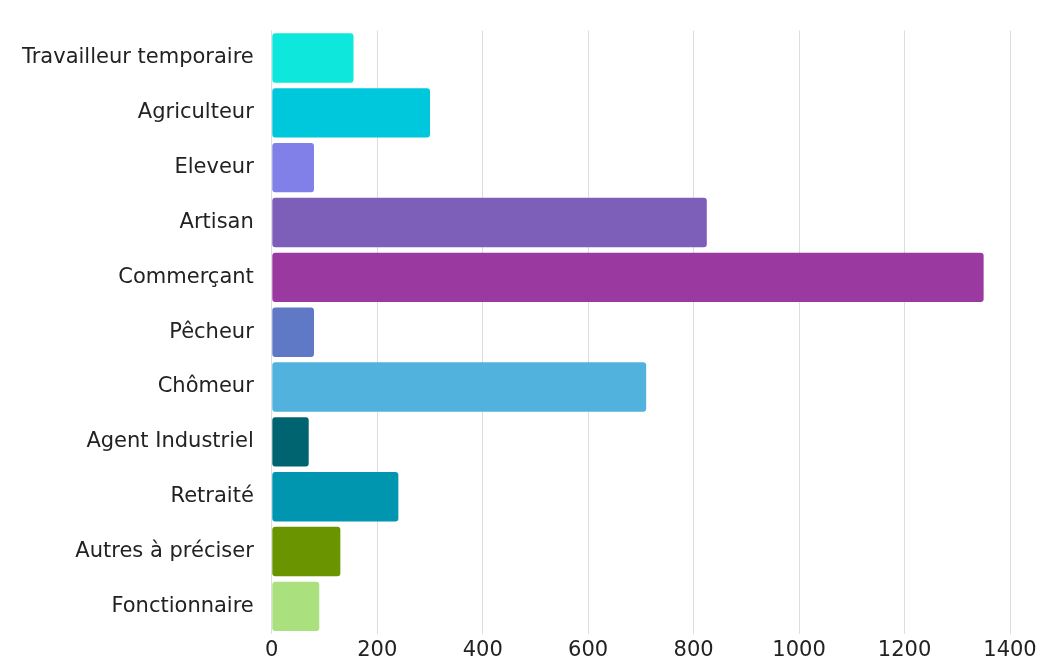 This screenshot has height=669, width=1042. What do you see at coordinates (272, 648) in the screenshot?
I see `x-tick-label: 0` at bounding box center [272, 648].